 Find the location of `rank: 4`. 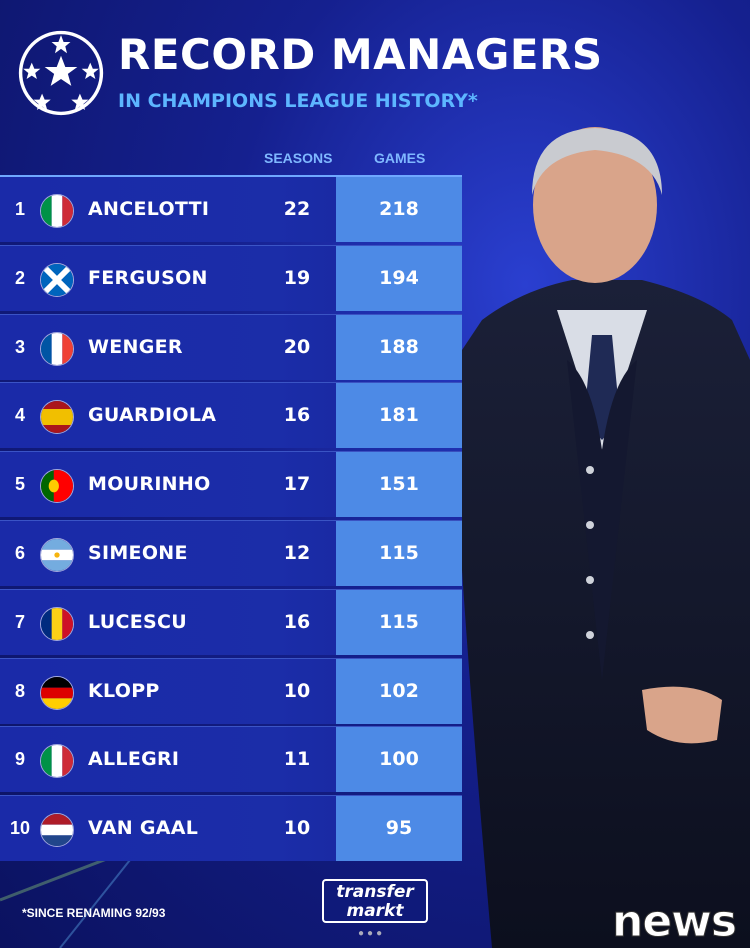

rank: 4 is located at coordinates (19, 415).